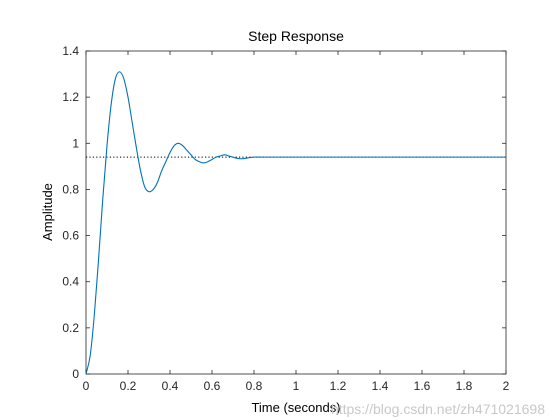 This screenshot has width=560, height=420. I want to click on x-tick-label: 0.6, so click(212, 386).